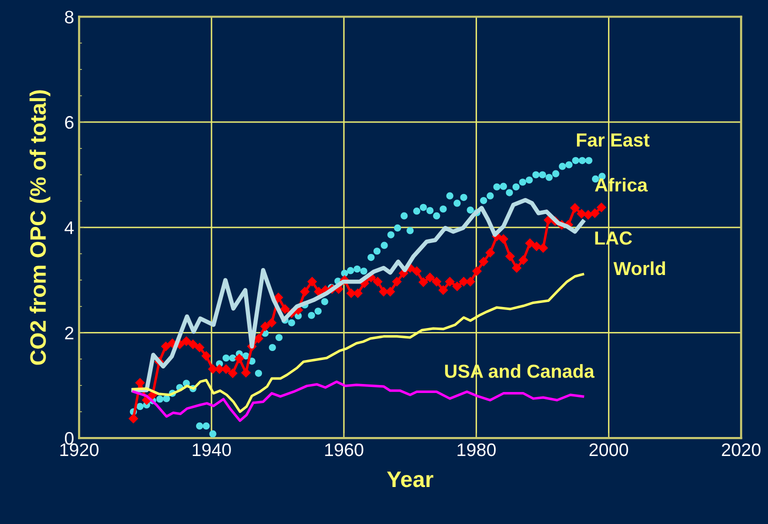  I want to click on y-tick-label: 8, so click(69, 17).